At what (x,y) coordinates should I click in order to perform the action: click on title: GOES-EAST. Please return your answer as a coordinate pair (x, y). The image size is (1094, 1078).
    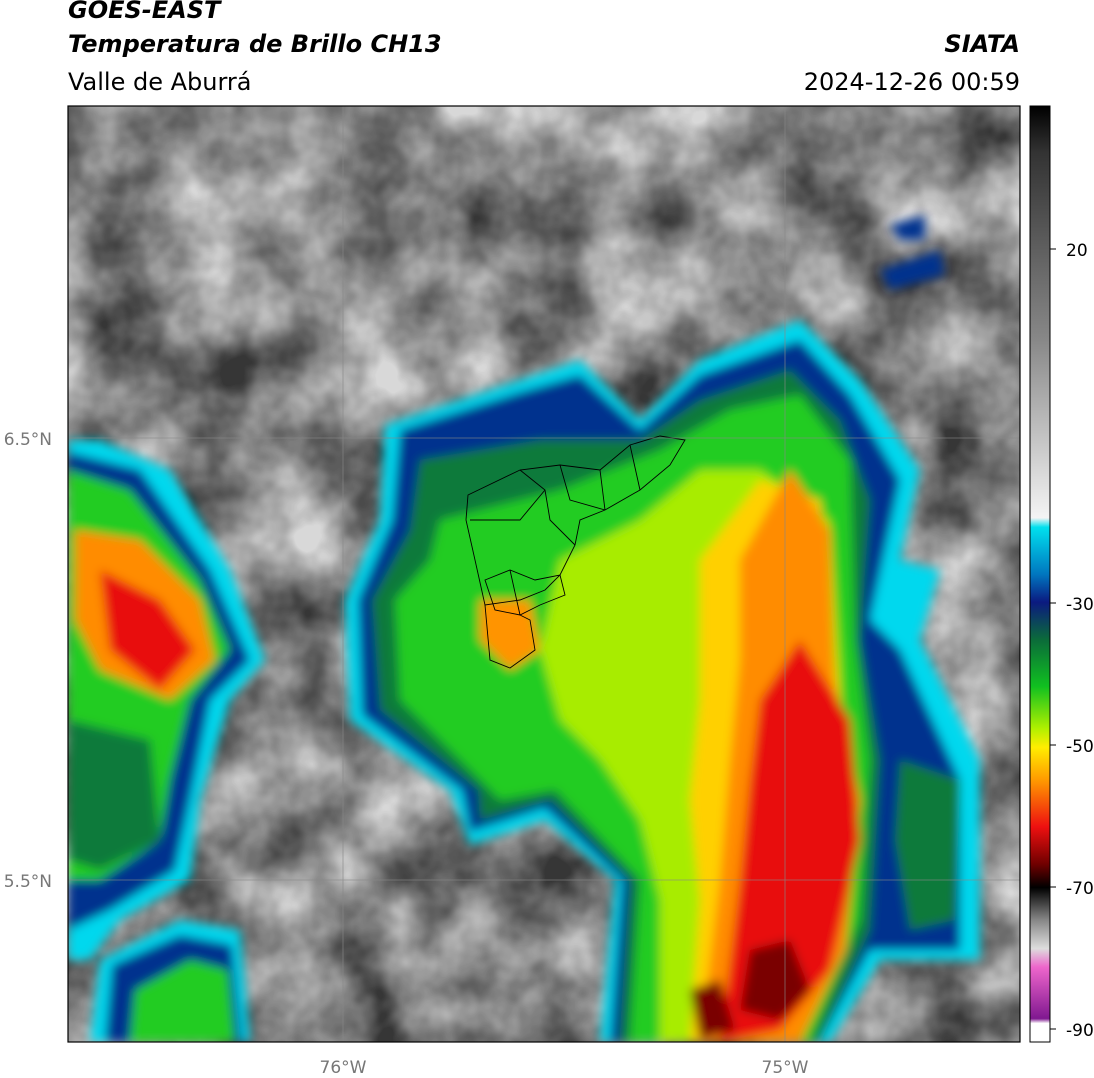
    Looking at the image, I should click on (144, 12).